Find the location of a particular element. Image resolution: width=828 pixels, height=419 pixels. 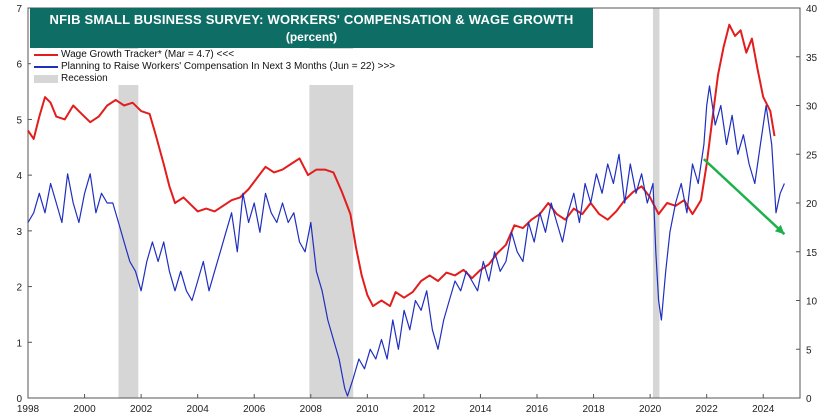

x-tick-label-2006: 2006 is located at coordinates (254, 409).